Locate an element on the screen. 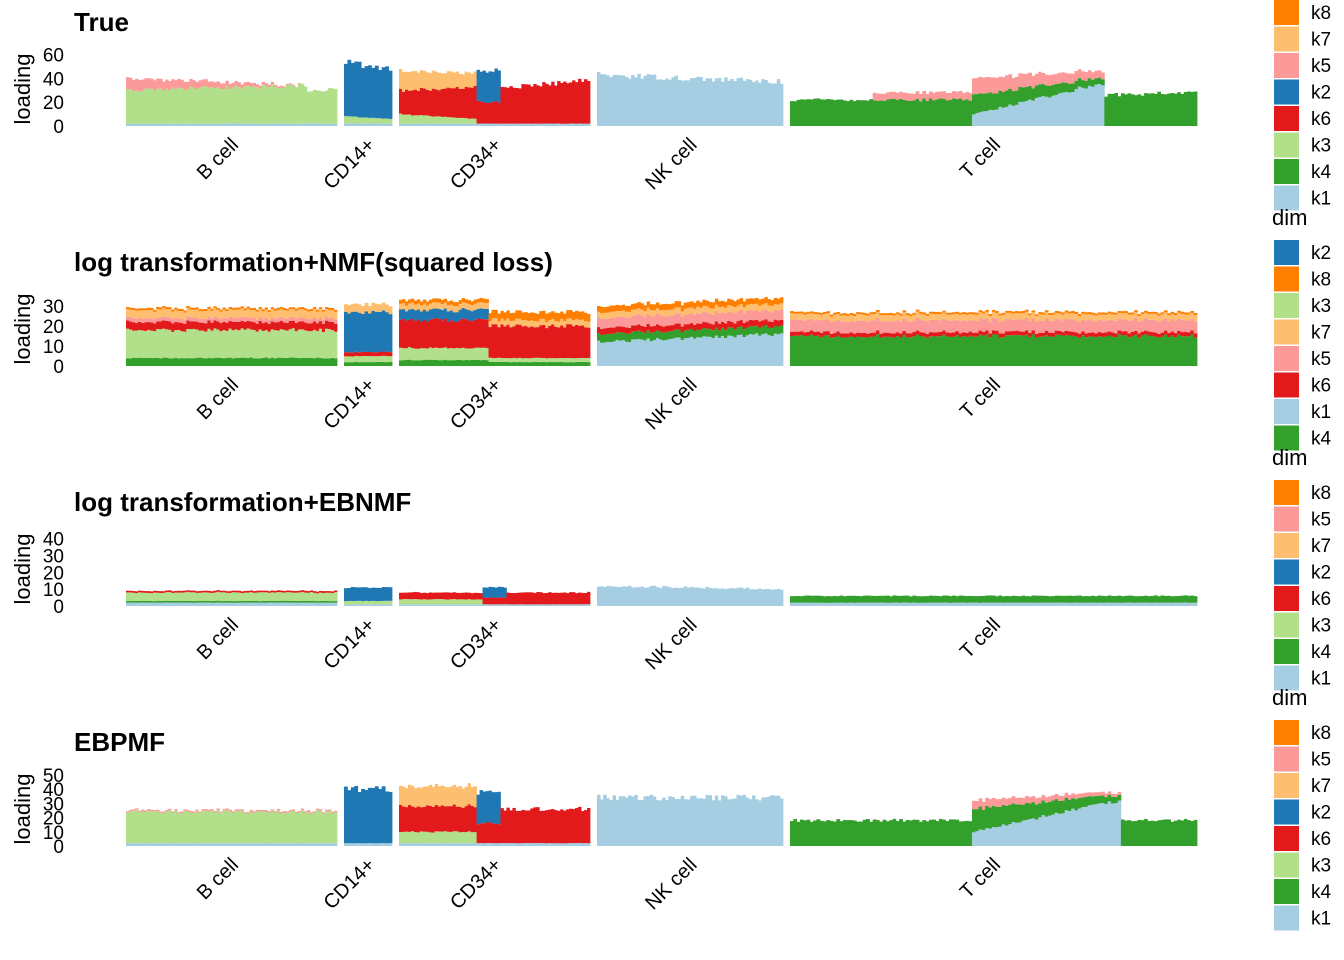  group-nk-cell: NK cell is located at coordinates (690, 629).